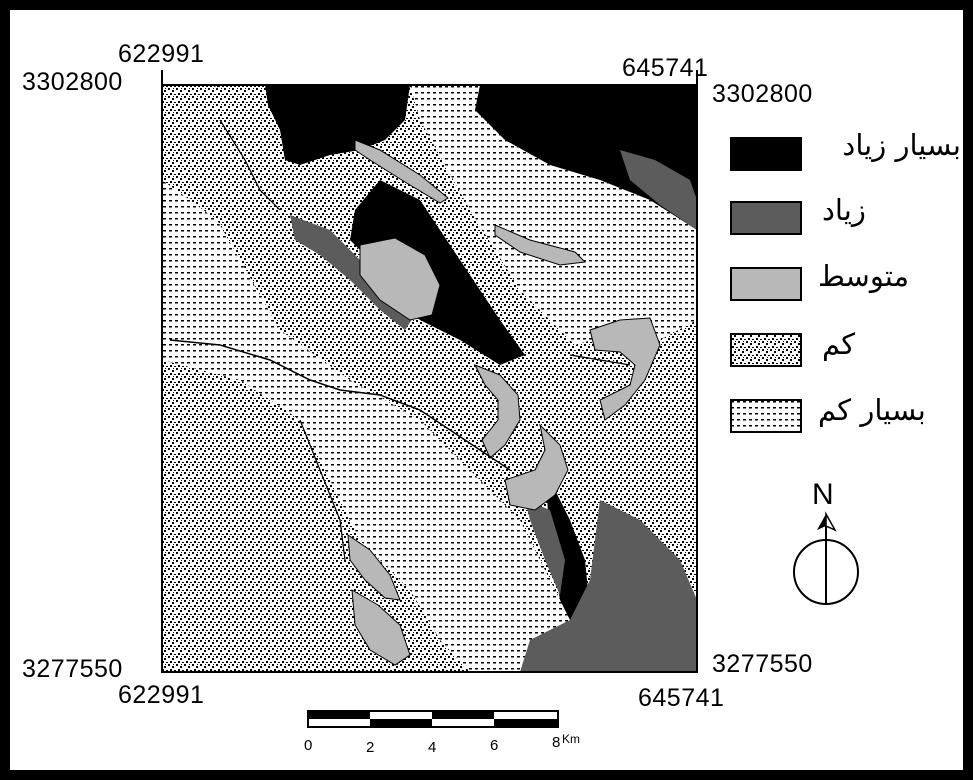  Describe the element at coordinates (823, 494) in the screenshot. I see `north-label: N` at that location.